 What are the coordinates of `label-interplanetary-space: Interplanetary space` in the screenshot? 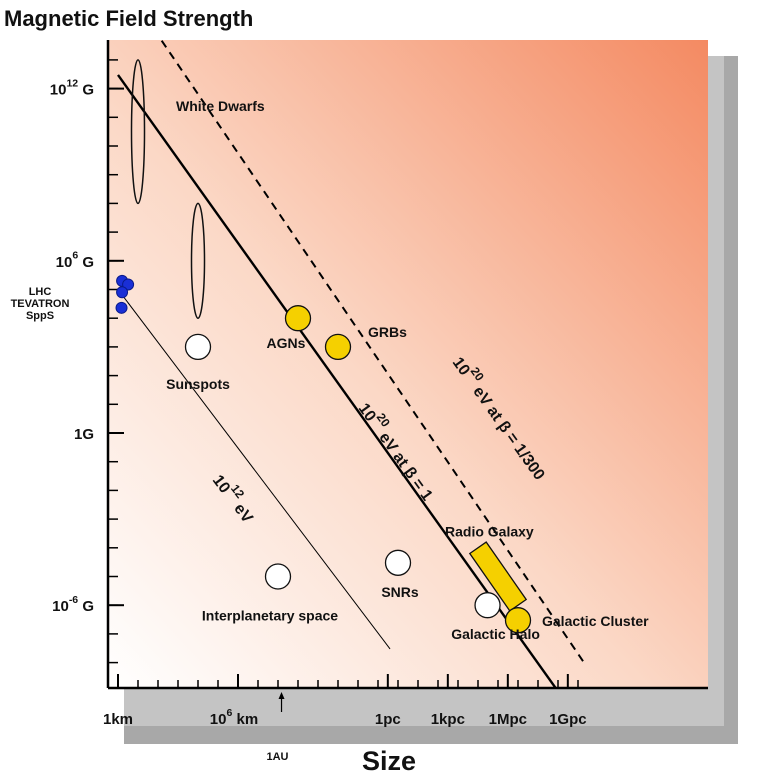 It's located at (270, 616).